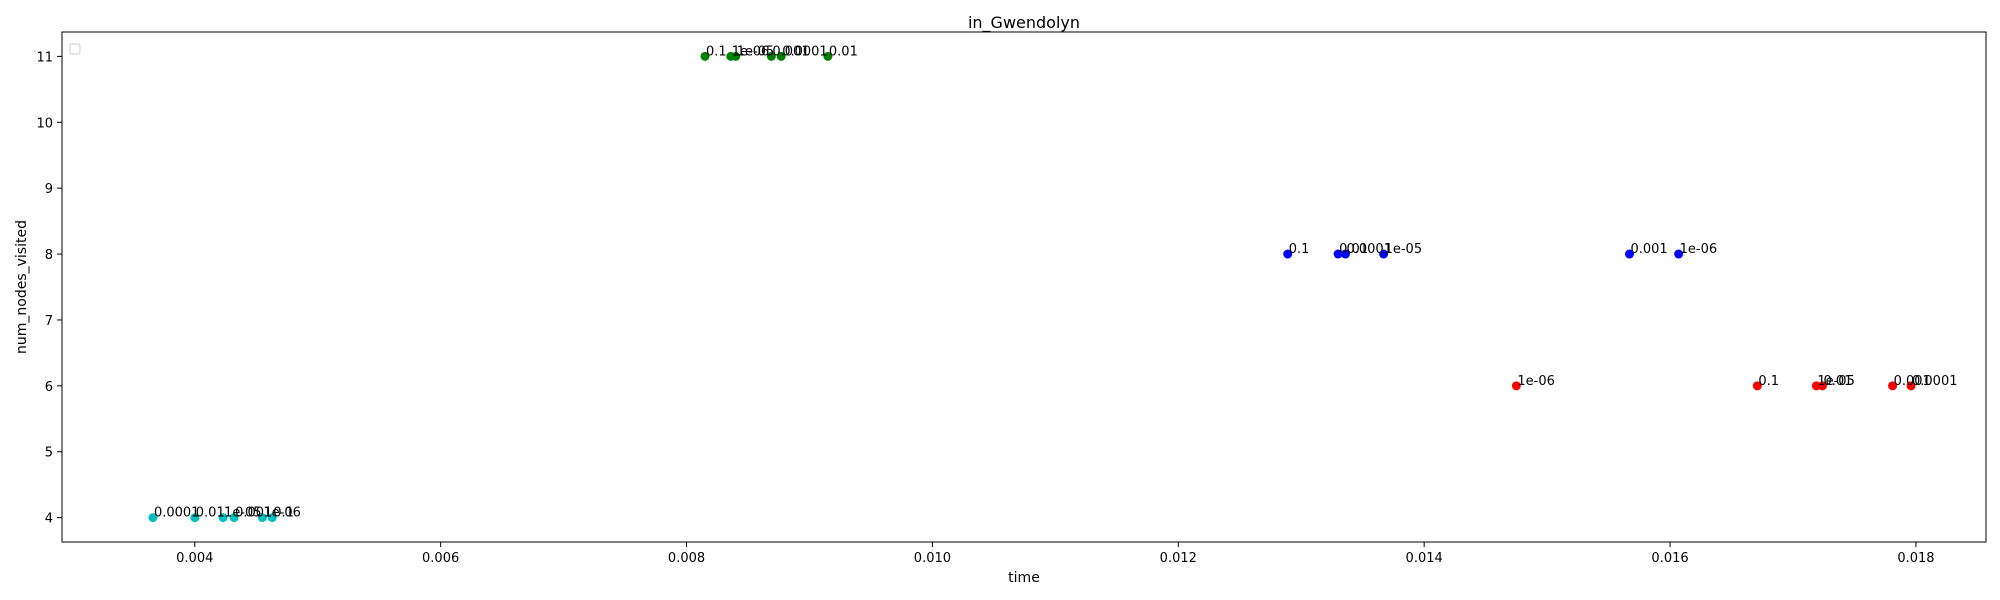 This screenshot has width=2000, height=600. What do you see at coordinates (686, 558) in the screenshot?
I see `x-tick-label: 0.008` at bounding box center [686, 558].